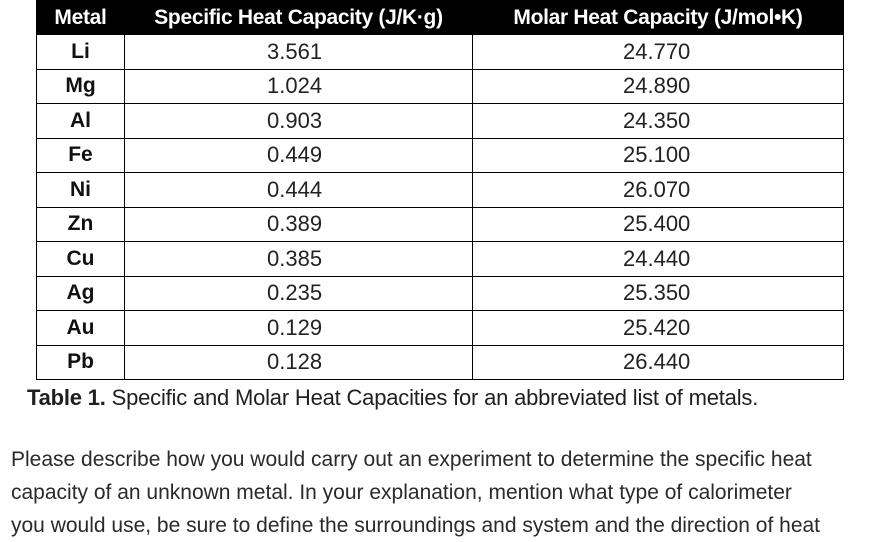 The image size is (880, 542). Describe the element at coordinates (298, 190) in the screenshot. I see `specific-heat-cell: 0.444` at that location.